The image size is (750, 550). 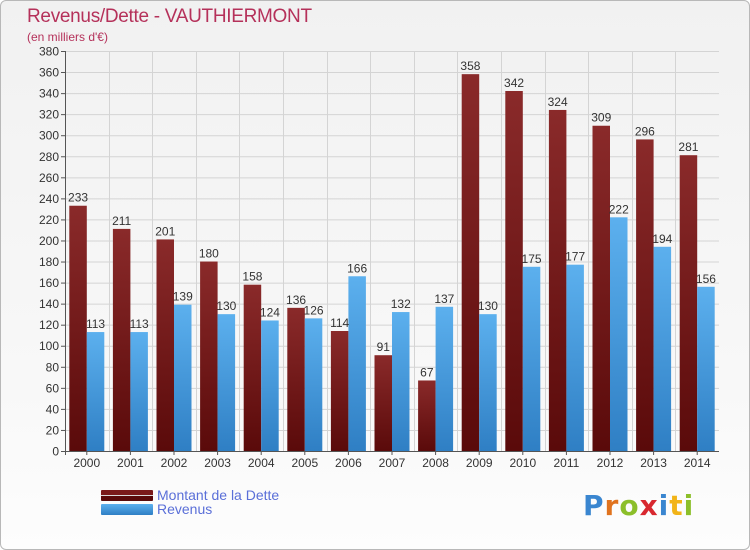 What do you see at coordinates (174, 463) in the screenshot?
I see `x-tick-label: 2002` at bounding box center [174, 463].